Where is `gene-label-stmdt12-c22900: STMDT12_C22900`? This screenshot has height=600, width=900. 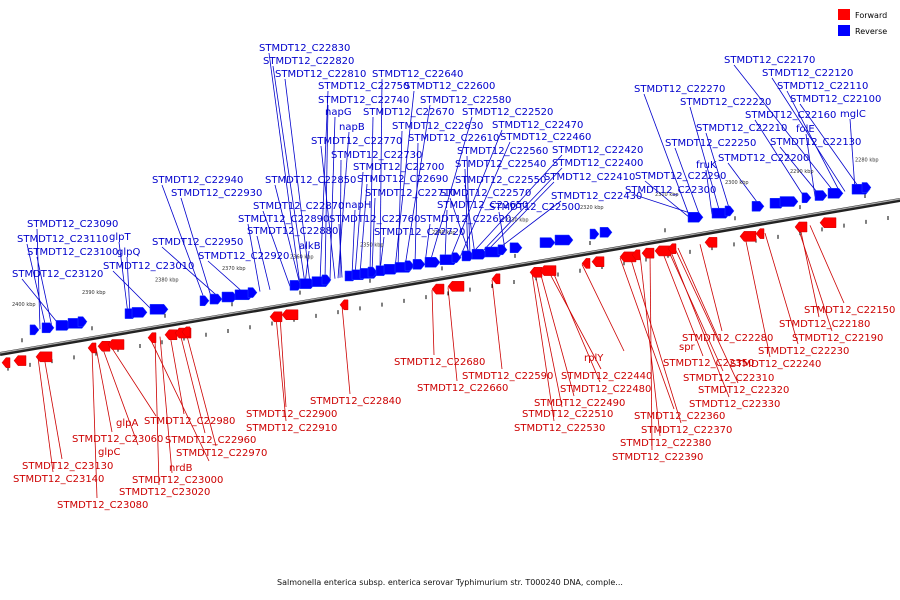 gene-label-stmdt12-c22900: STMDT12_C22900 is located at coordinates (291, 414).